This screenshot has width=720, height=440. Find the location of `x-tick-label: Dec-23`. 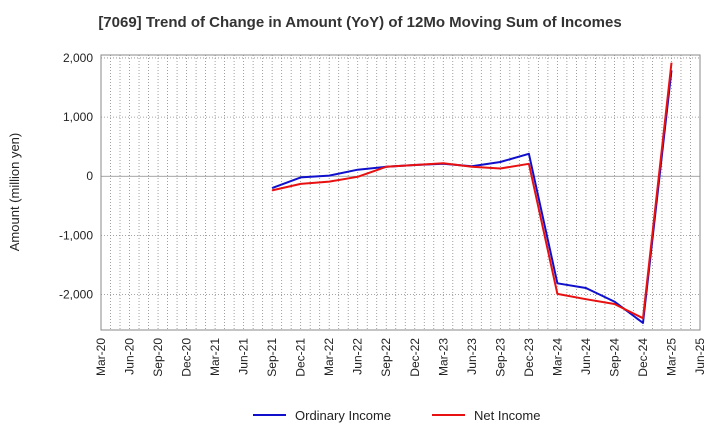

x-tick-label: Dec-23 is located at coordinates (529, 357).